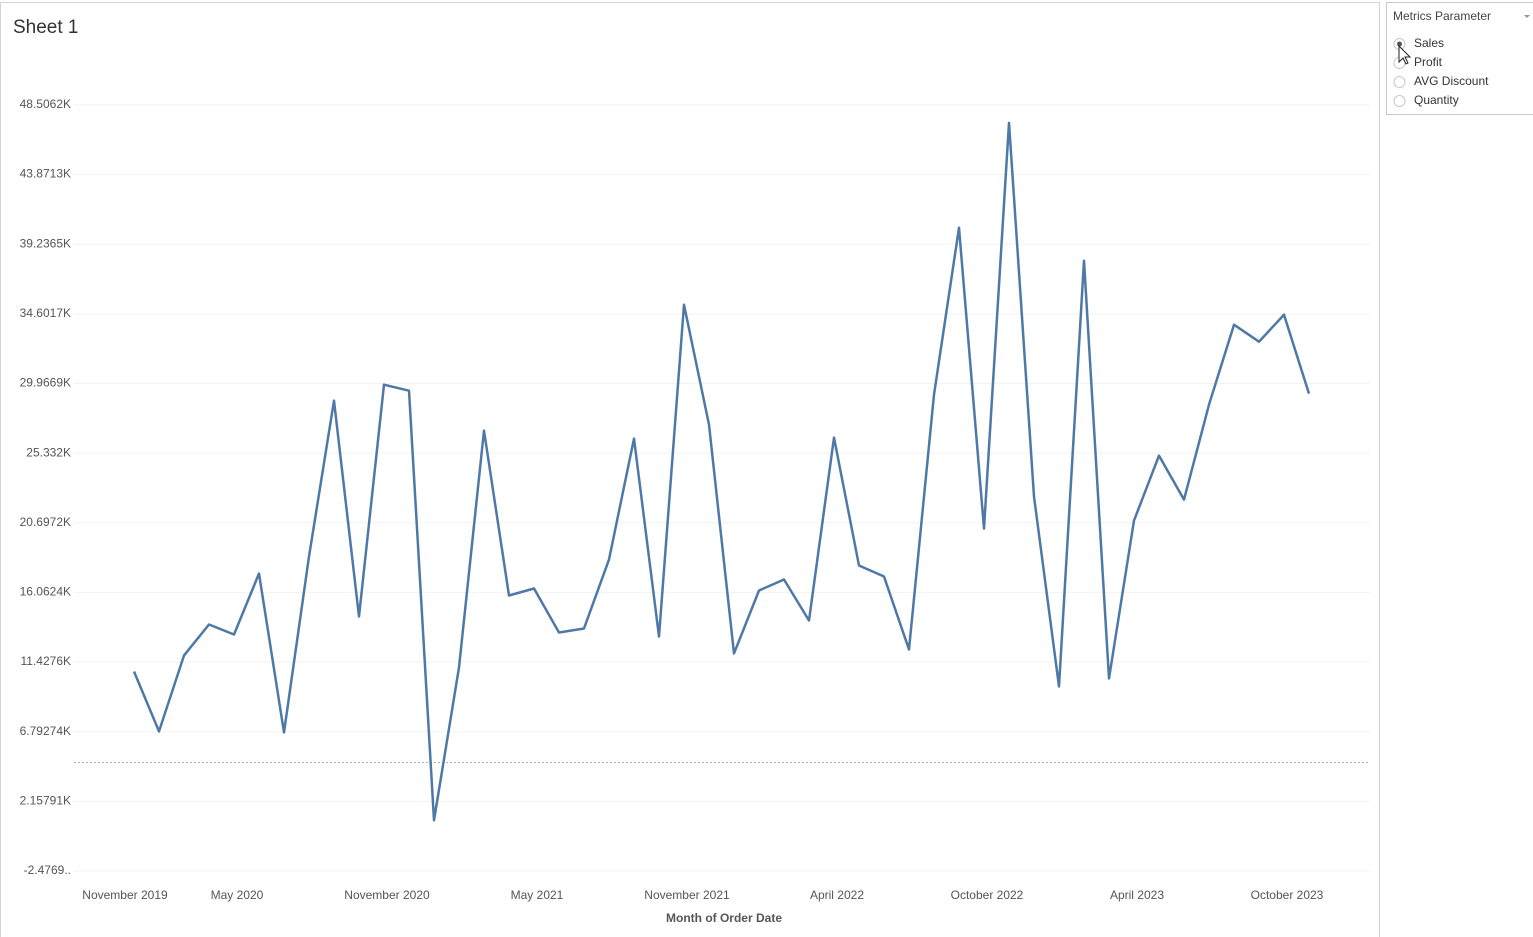 This screenshot has height=937, width=1533. What do you see at coordinates (1428, 62) in the screenshot?
I see `radio-label: Profit` at bounding box center [1428, 62].